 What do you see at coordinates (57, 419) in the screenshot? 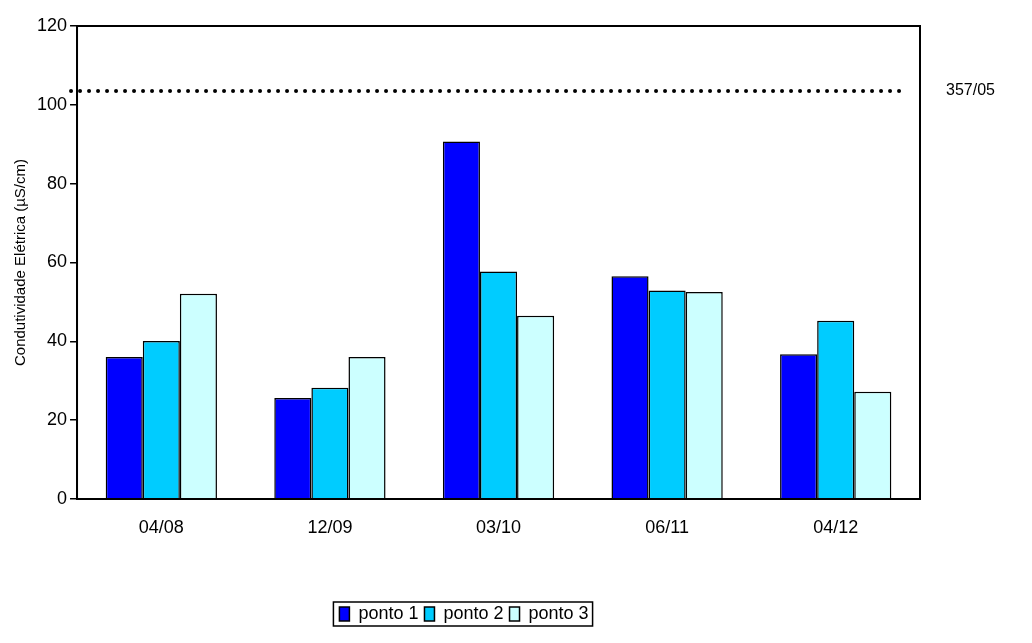
I see `y-tick-label: 20` at bounding box center [57, 419].